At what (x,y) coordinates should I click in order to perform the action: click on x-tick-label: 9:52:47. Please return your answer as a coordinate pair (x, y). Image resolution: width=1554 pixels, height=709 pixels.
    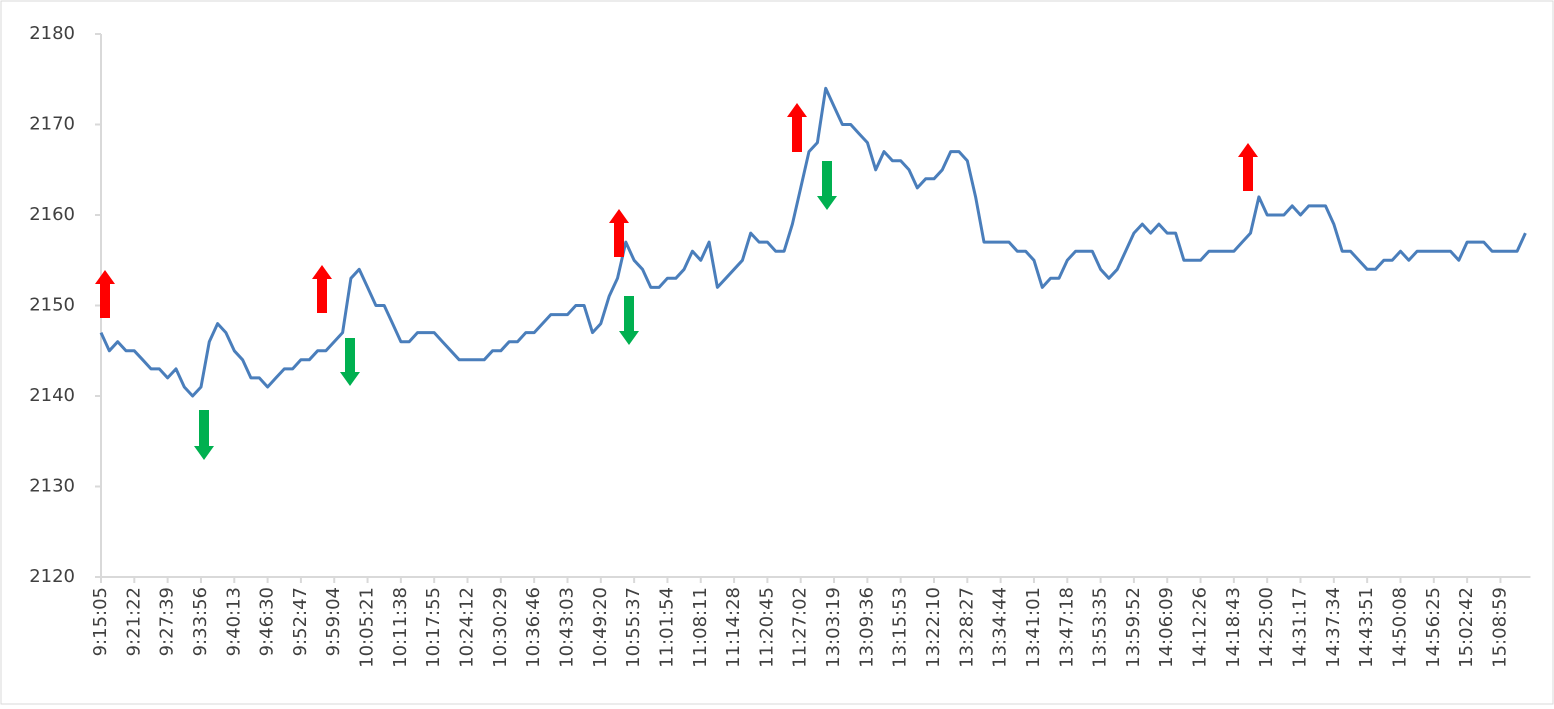
    Looking at the image, I should click on (300, 621).